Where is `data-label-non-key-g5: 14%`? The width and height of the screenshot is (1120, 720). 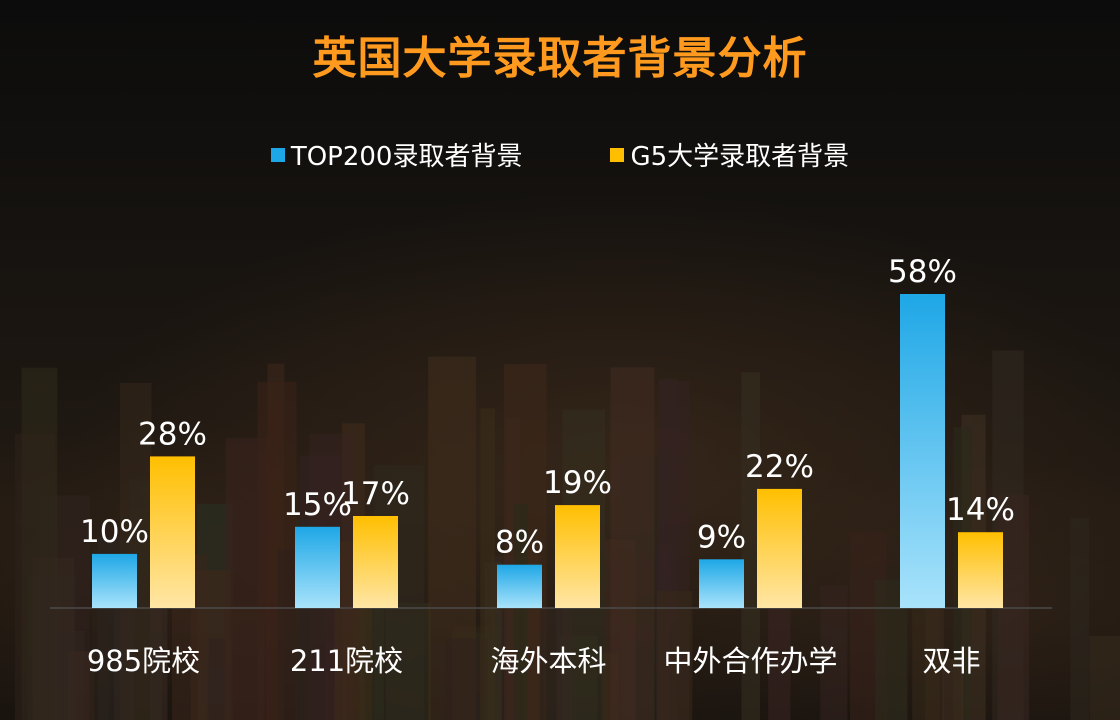
data-label-non-key-g5: 14% is located at coordinates (980, 510).